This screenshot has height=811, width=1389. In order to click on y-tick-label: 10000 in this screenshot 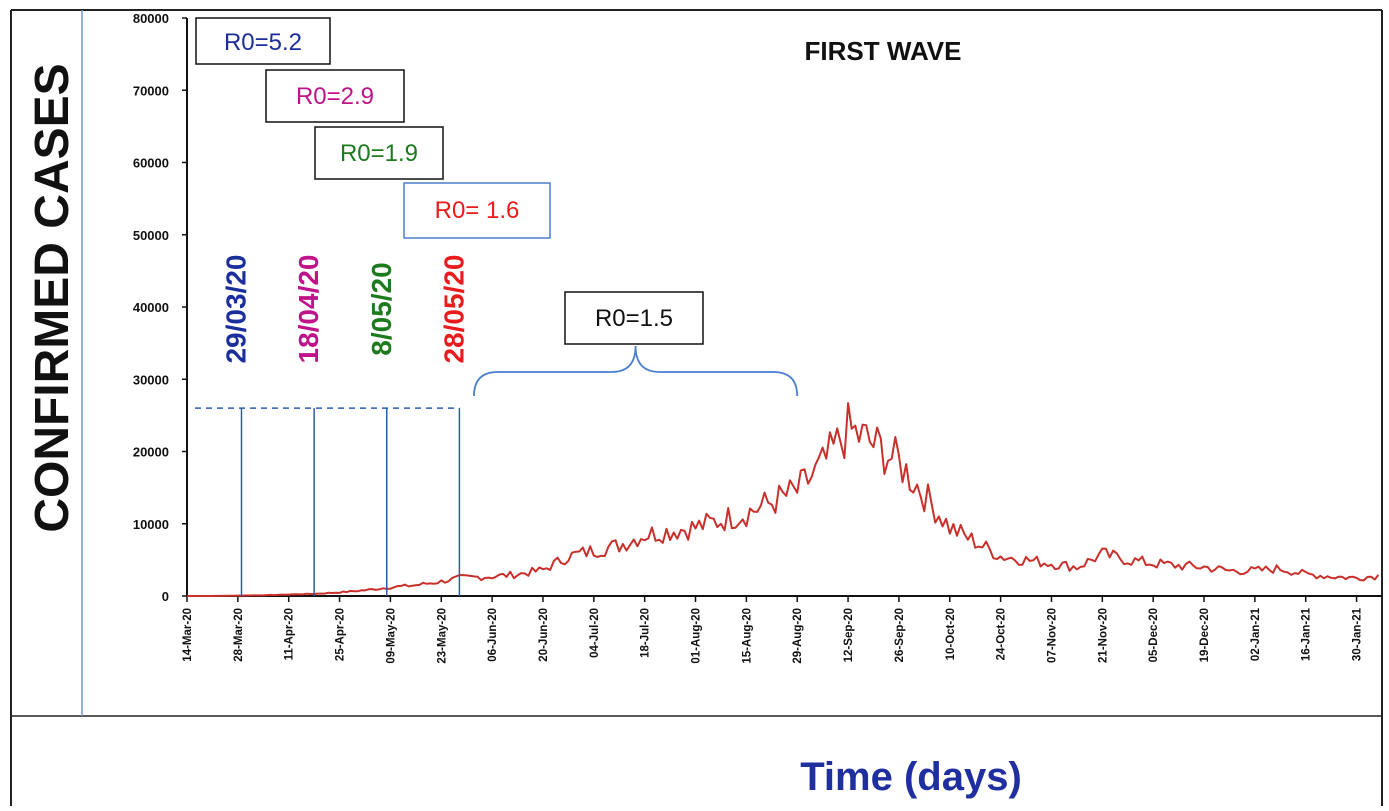, I will do `click(151, 524)`.